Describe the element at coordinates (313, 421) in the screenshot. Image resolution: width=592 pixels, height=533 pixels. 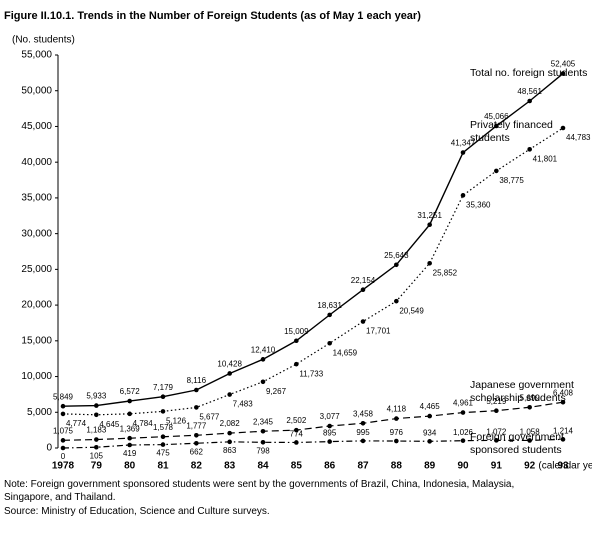
I see `series-line` at that location.